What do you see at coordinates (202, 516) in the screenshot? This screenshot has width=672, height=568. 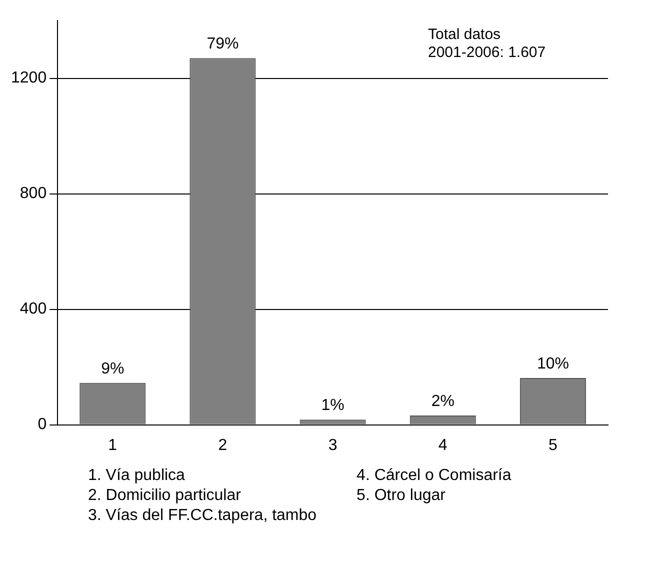 I see `text: 3. Vías del FF.CC.tapera, tambo` at bounding box center [202, 516].